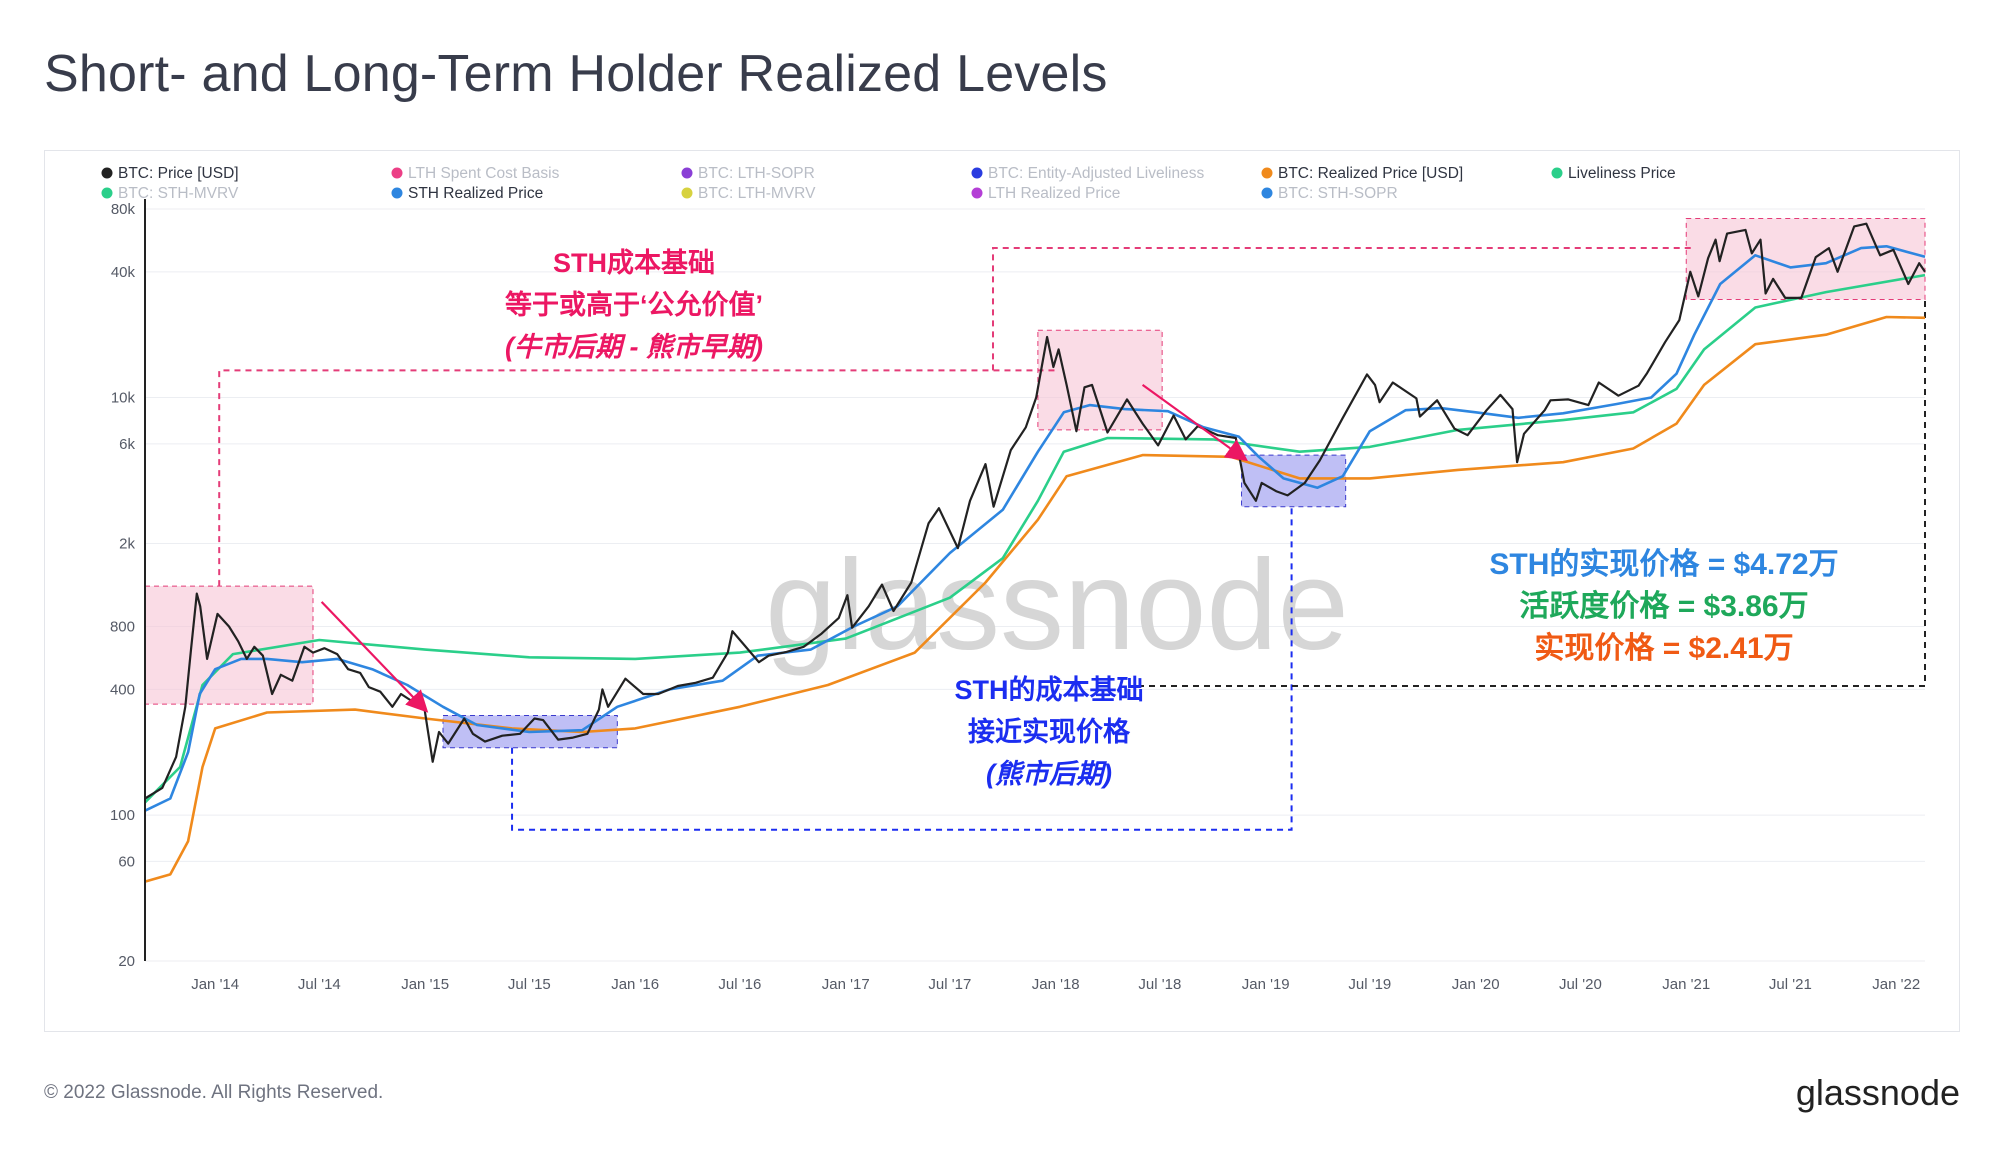  I want to click on x-tick-label: Jan '16, so click(635, 984).